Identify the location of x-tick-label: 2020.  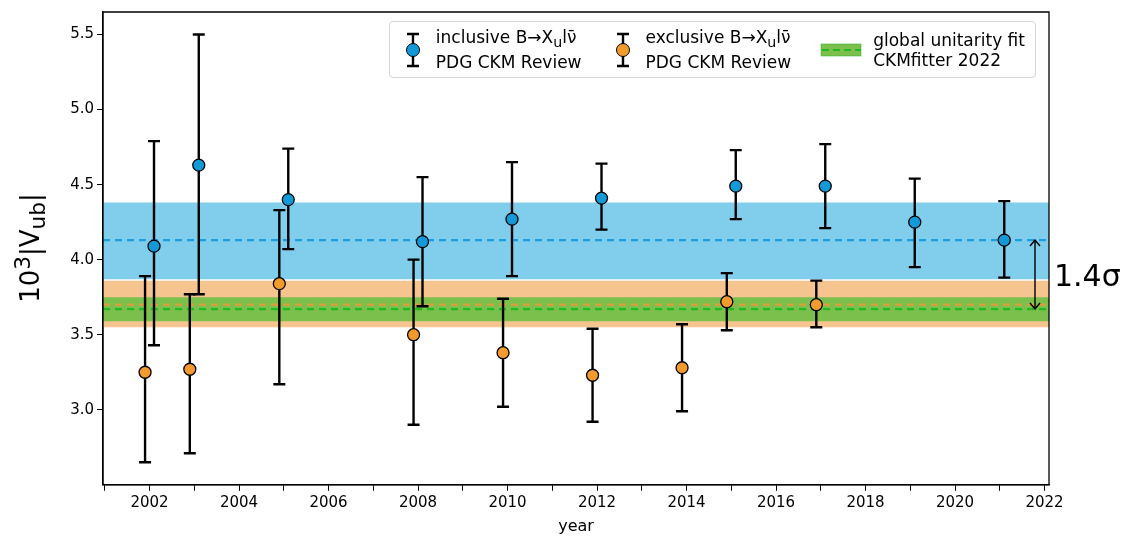
(955, 501).